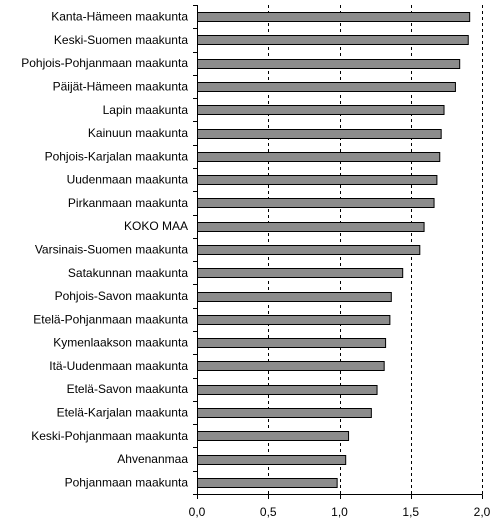  What do you see at coordinates (138, 133) in the screenshot?
I see `category-label-5: Kainuun maakunta` at bounding box center [138, 133].